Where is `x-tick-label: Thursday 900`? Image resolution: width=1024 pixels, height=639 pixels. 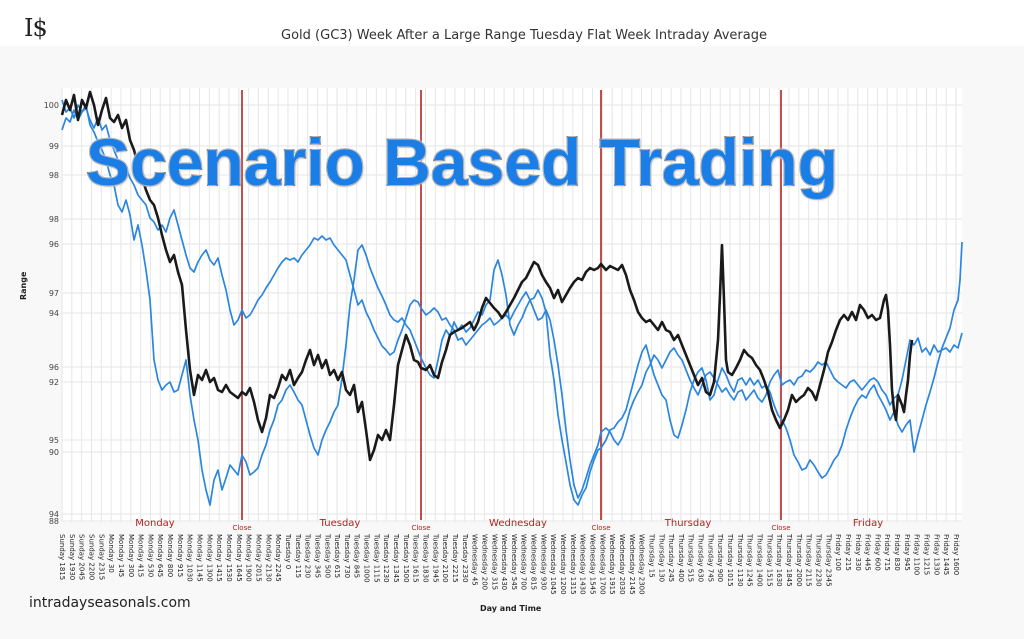 x-tick-label: Thursday 900 is located at coordinates (720, 557).